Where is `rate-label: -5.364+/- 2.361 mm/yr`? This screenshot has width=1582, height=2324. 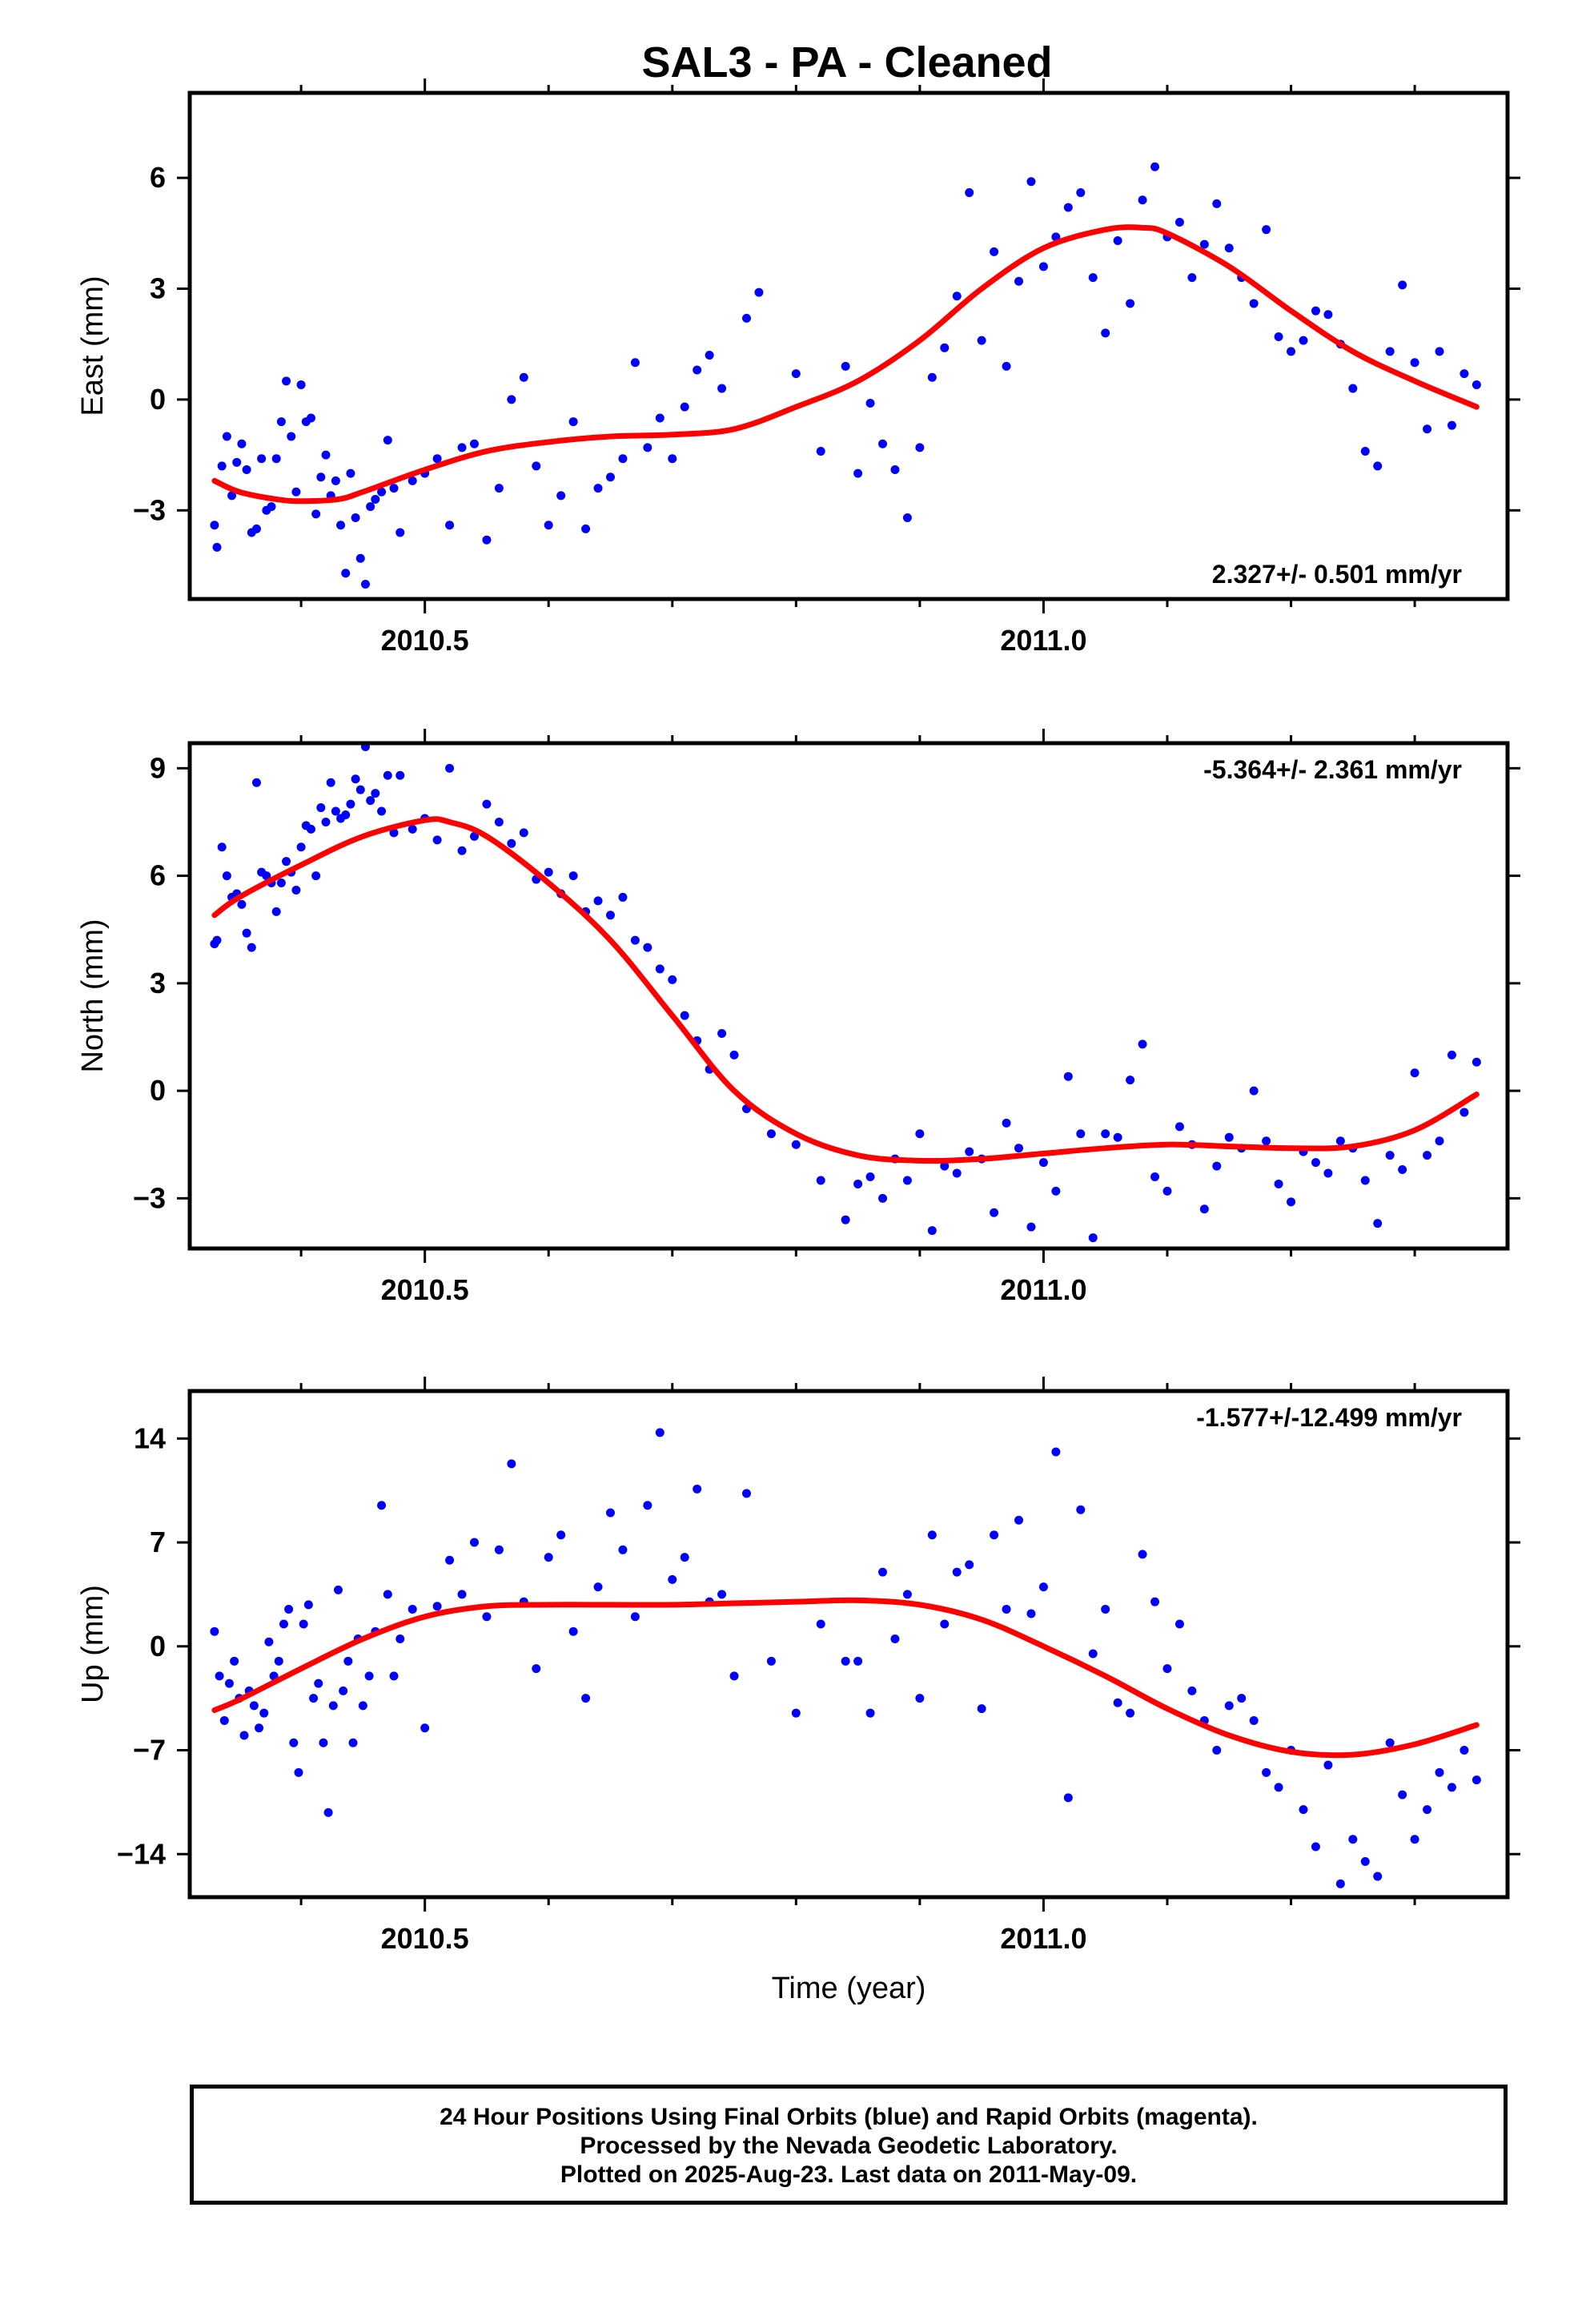 rate-label: -5.364+/- 2.361 mm/yr is located at coordinates (1332, 769).